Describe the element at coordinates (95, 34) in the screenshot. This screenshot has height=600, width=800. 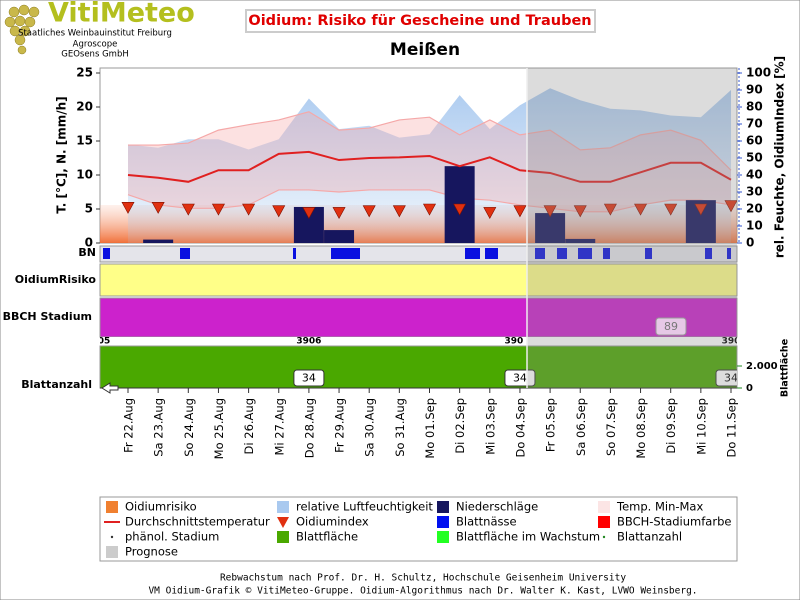
I see `logo-line: Staatliches Weinbauinstitut Freiburg` at that location.